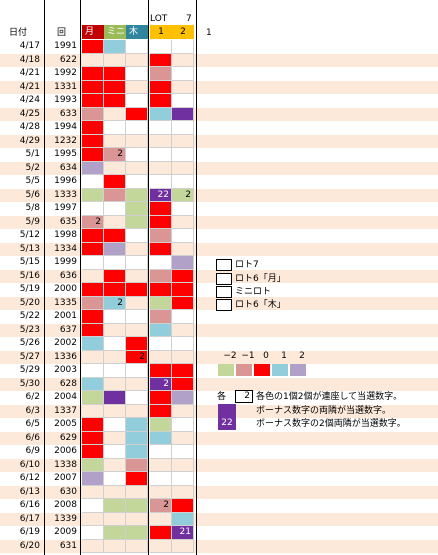  What do you see at coordinates (65, 478) in the screenshot?
I see `round-cell: 2007` at bounding box center [65, 478].